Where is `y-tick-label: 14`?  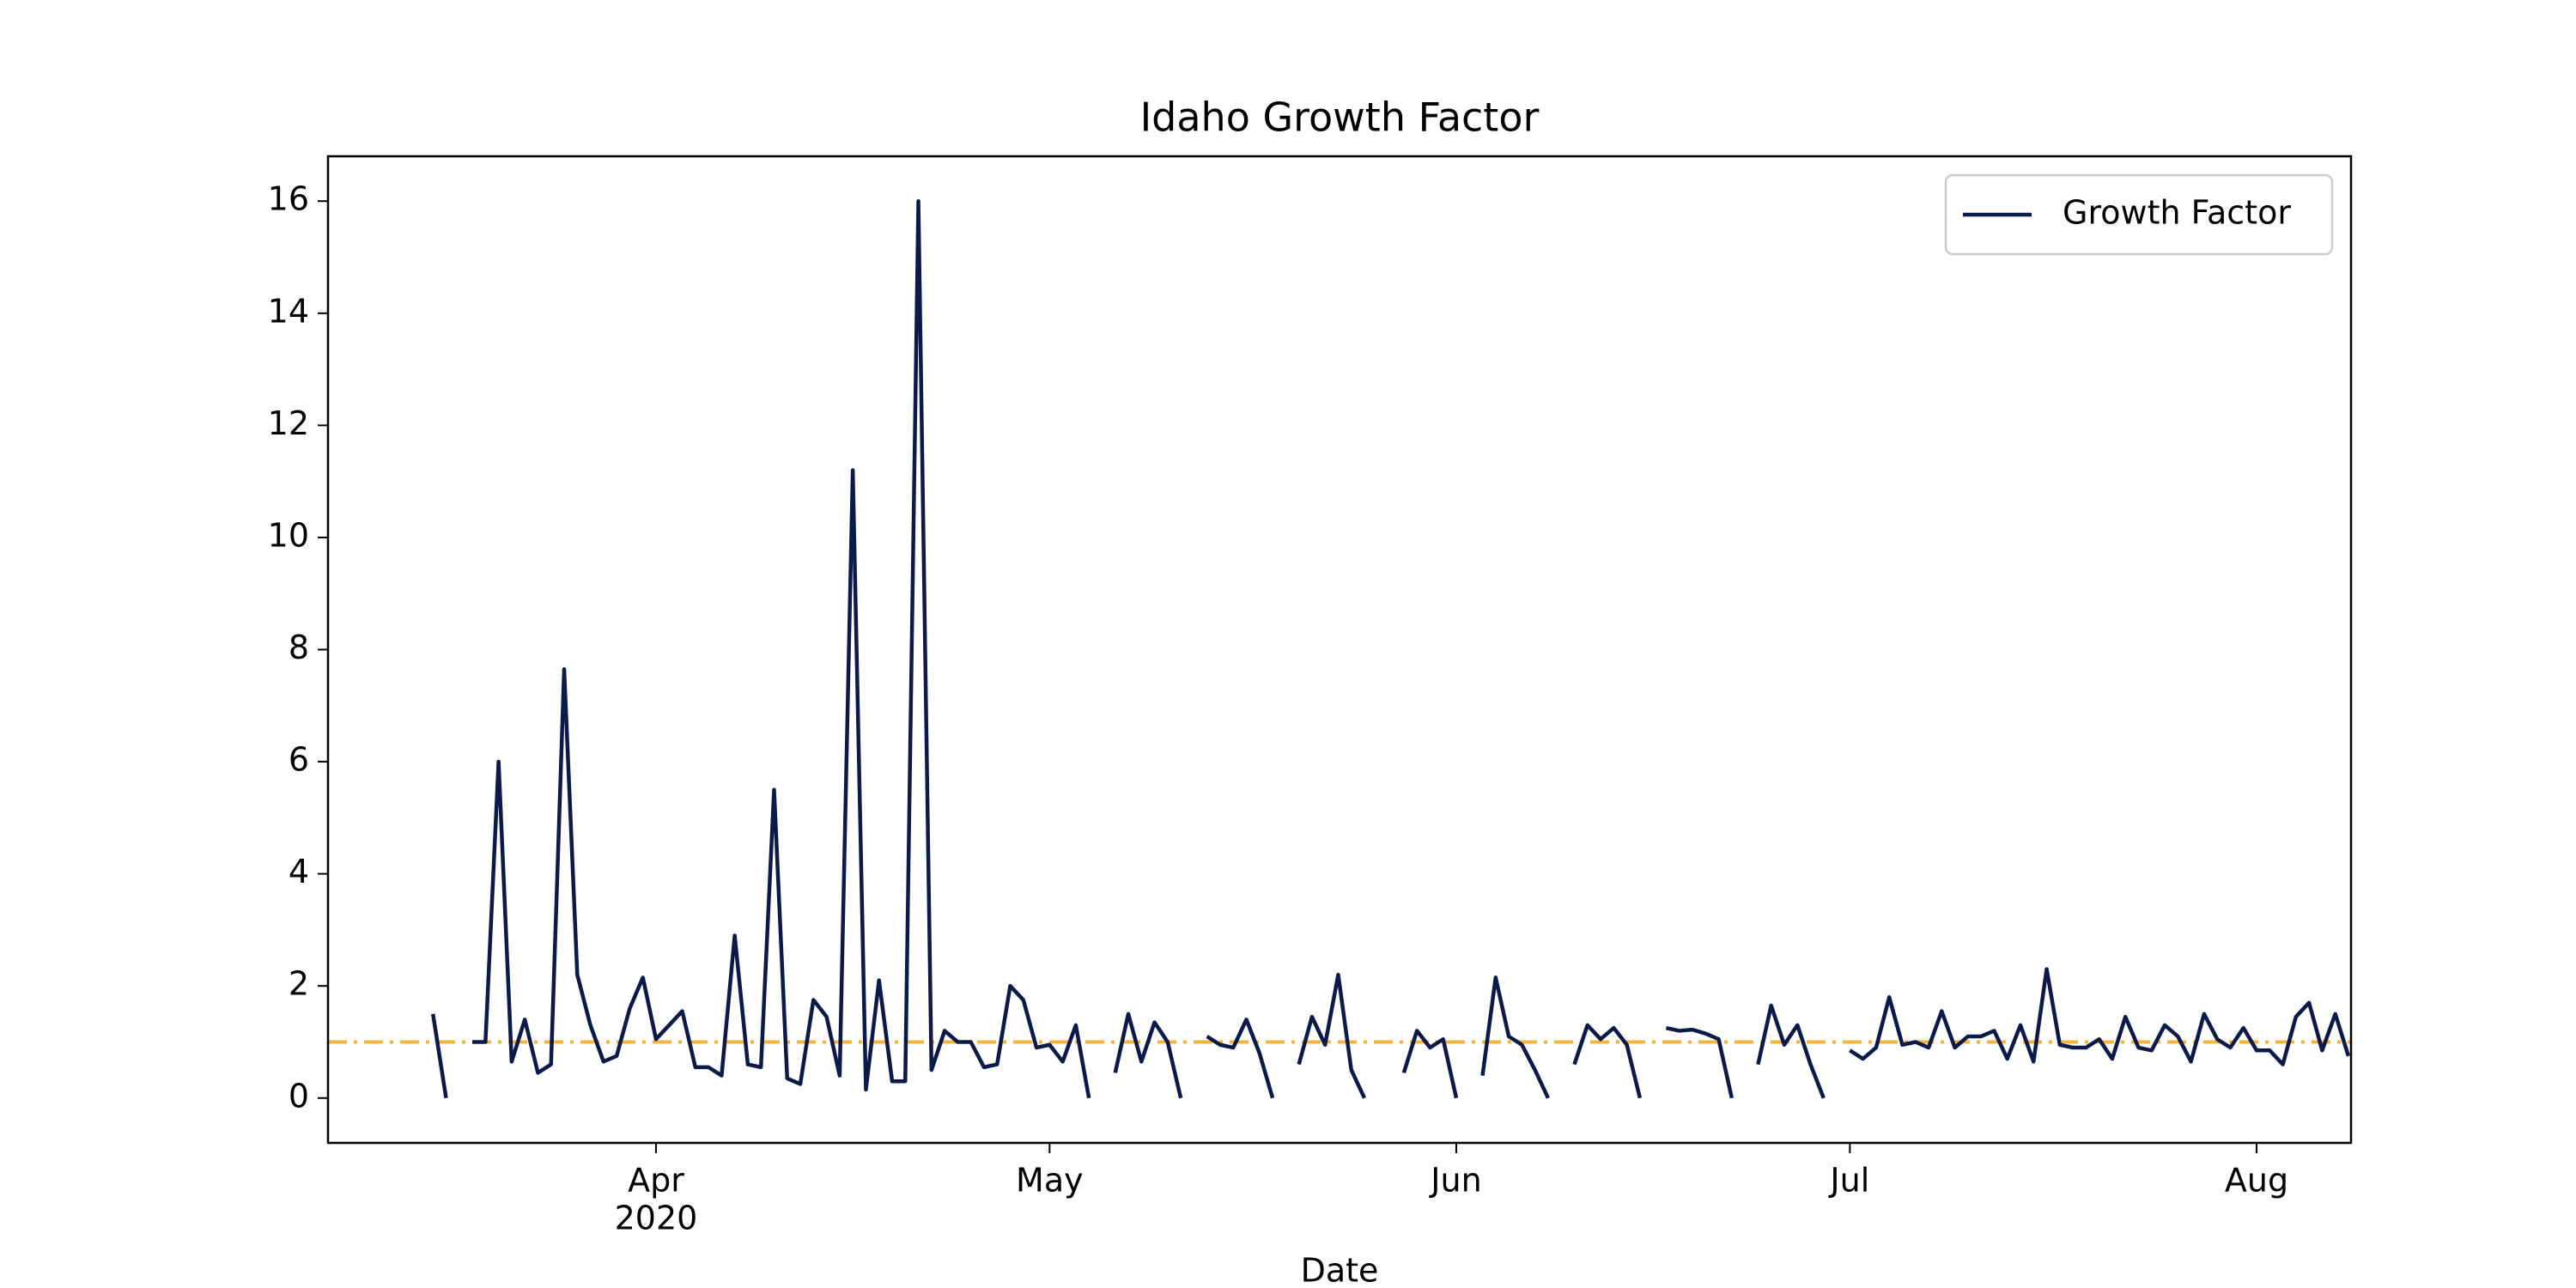 y-tick-label: 14 is located at coordinates (289, 311).